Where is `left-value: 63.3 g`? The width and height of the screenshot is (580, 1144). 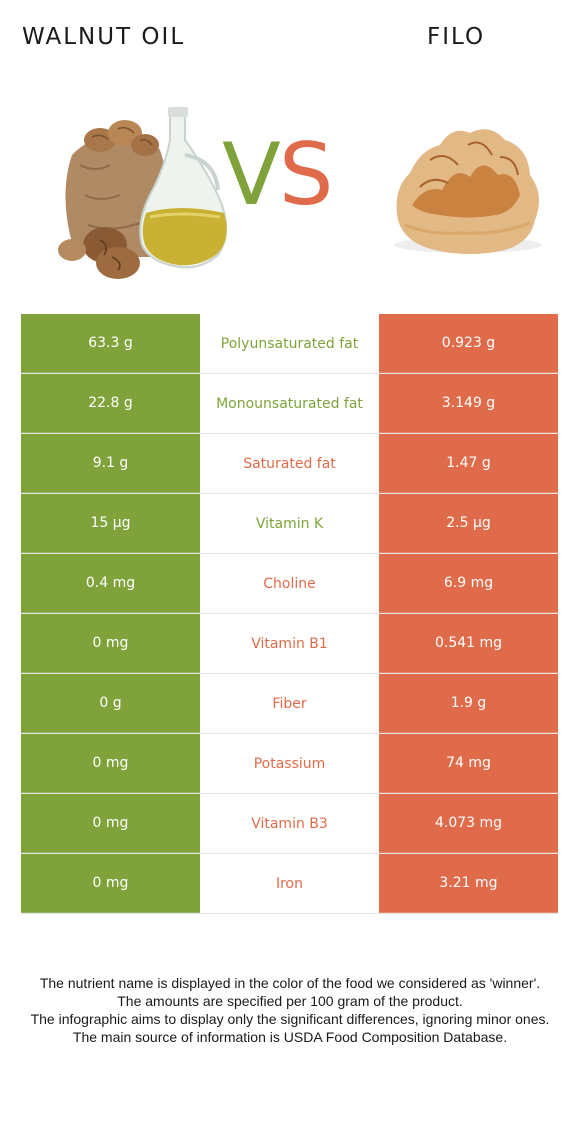 left-value: 63.3 g is located at coordinates (110, 343).